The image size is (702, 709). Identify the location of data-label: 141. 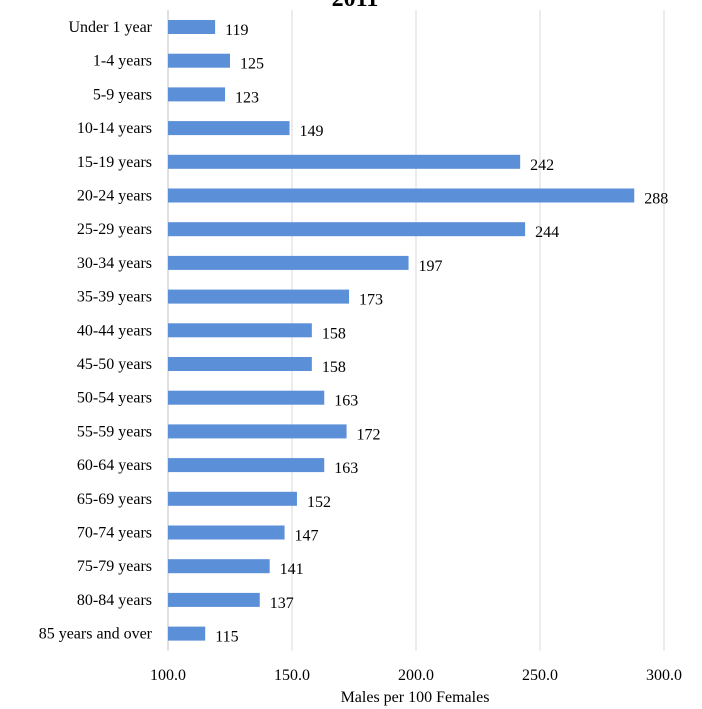
(292, 569).